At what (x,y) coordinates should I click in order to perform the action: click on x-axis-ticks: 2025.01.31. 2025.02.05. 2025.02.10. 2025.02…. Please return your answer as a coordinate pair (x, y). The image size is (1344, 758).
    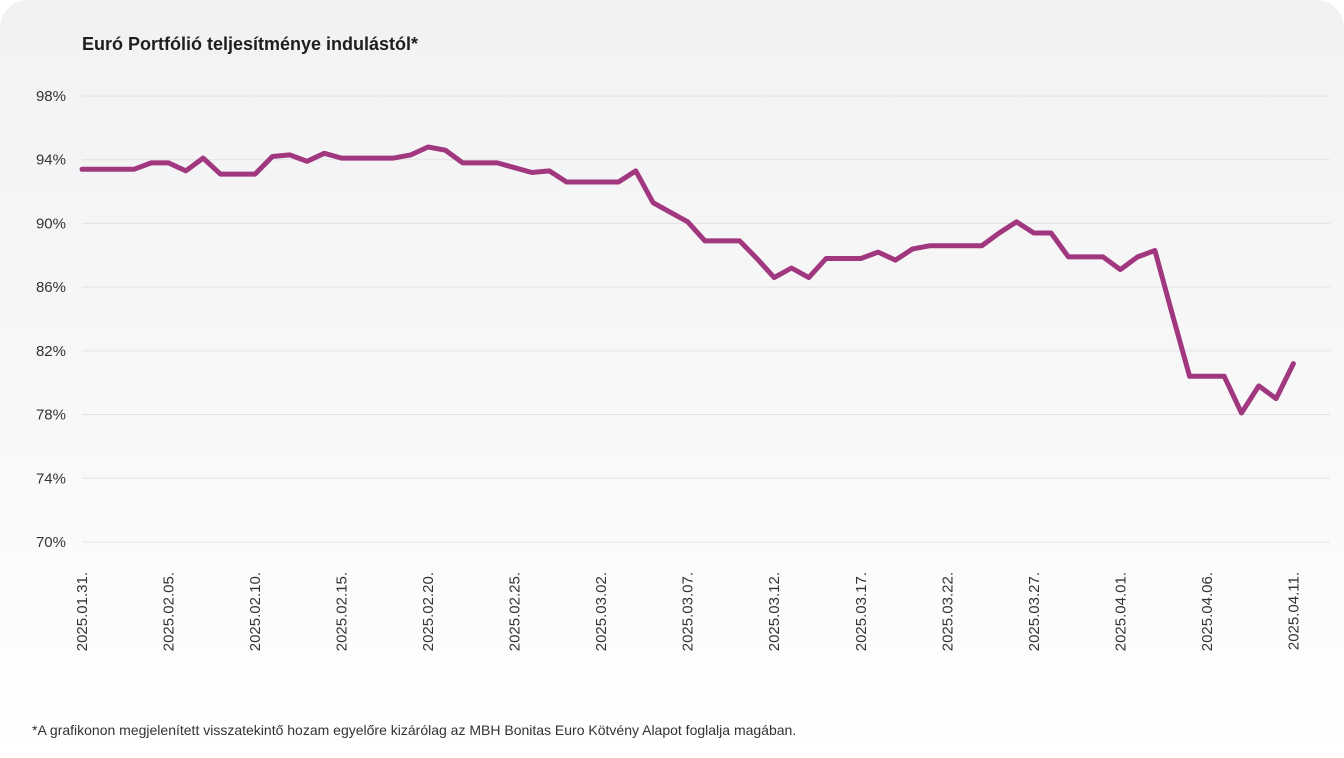
    Looking at the image, I should click on (688, 611).